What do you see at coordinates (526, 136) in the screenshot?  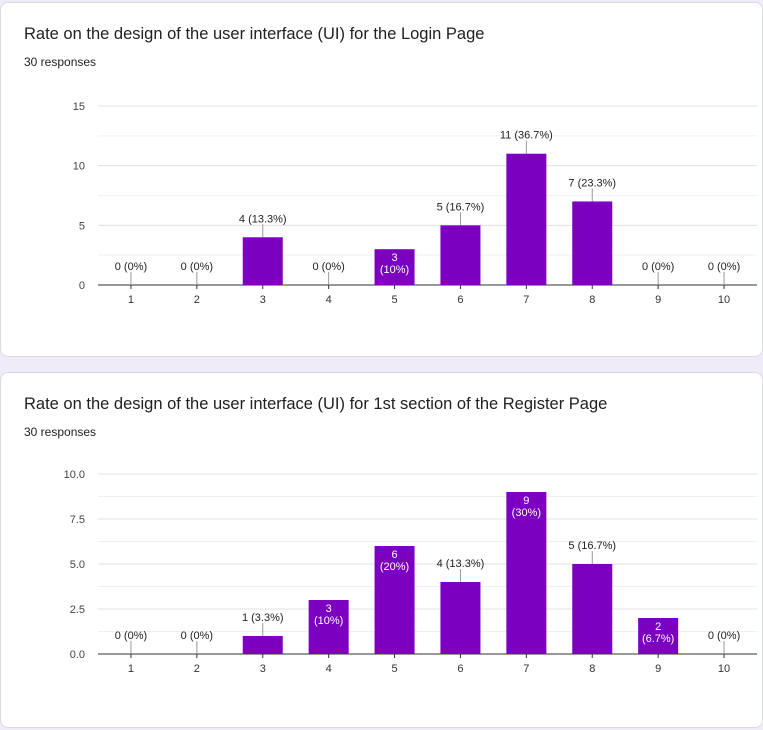 I see `data-label: 11 (36.7%)` at bounding box center [526, 136].